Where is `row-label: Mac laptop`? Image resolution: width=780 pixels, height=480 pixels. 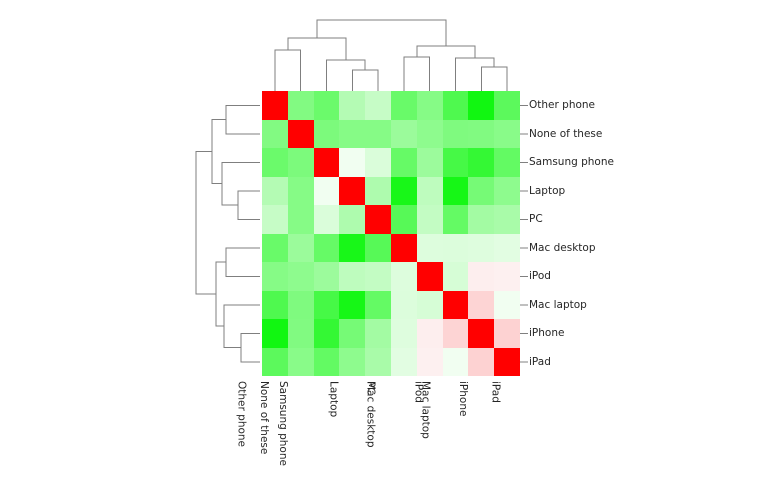 row-label: Mac laptop is located at coordinates (558, 304).